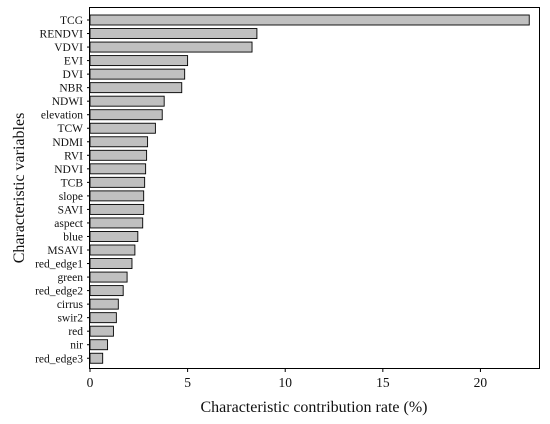  What do you see at coordinates (139, 61) in the screenshot?
I see `bar-EVI` at bounding box center [139, 61].